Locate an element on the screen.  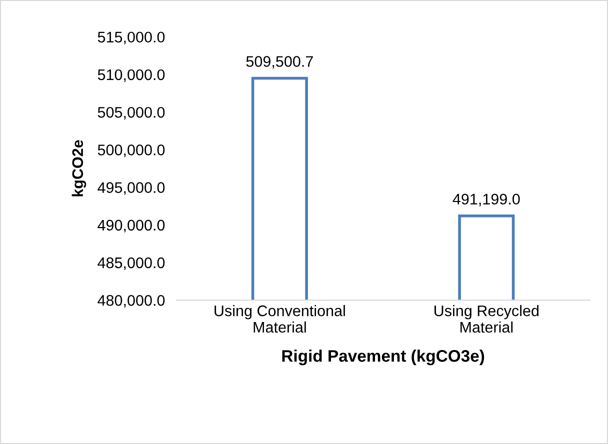
x-tick-label: Using Recycled Material is located at coordinates (486, 319).